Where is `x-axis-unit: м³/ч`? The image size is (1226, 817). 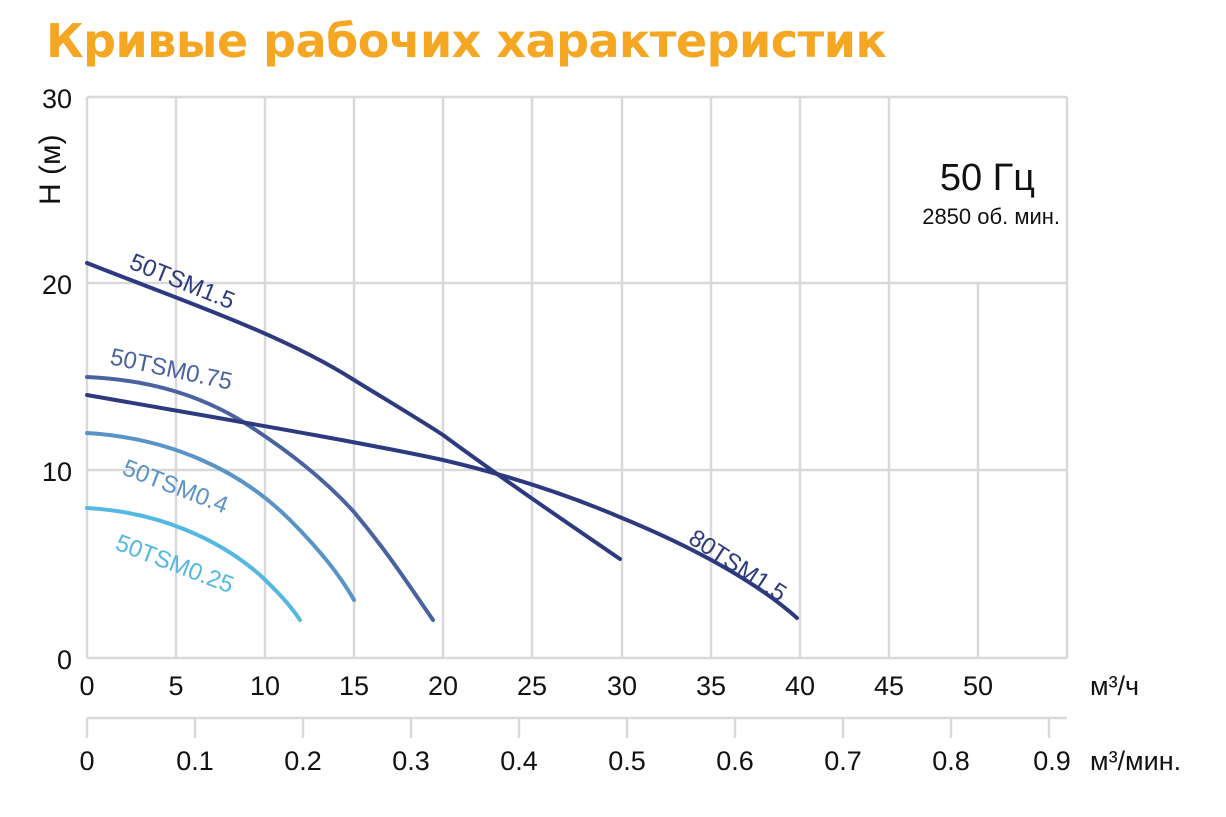
x-axis-unit: м³/ч is located at coordinates (1114, 686).